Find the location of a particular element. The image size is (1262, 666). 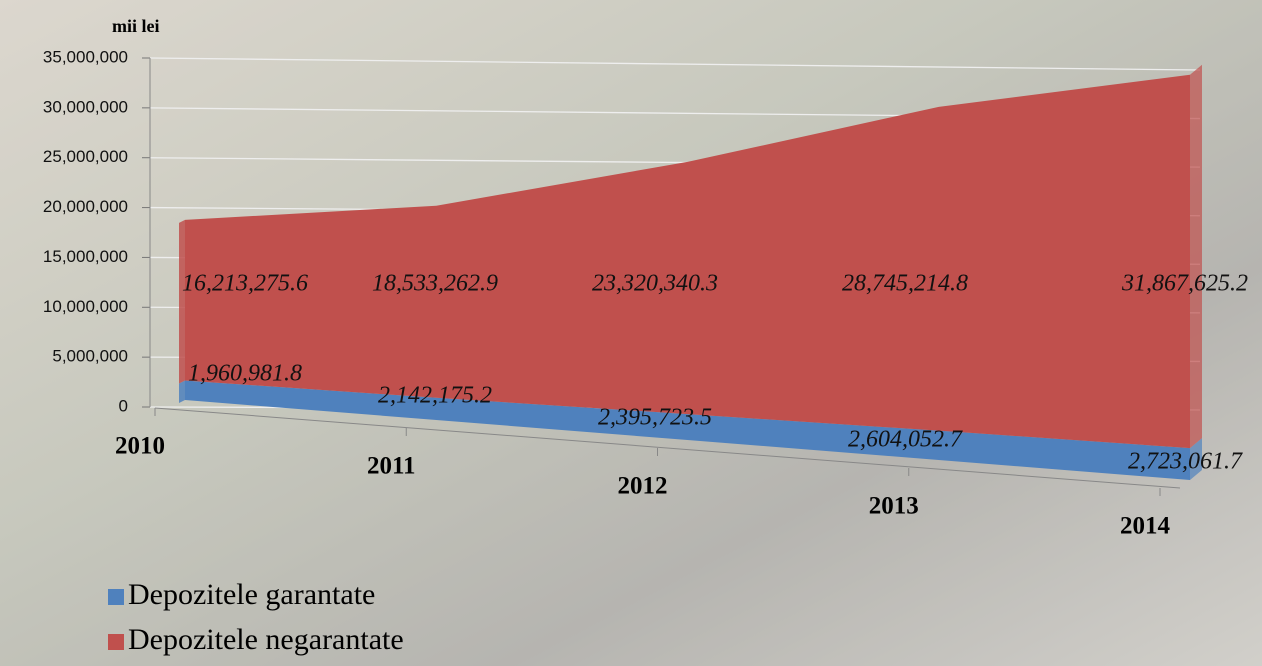

x-tick-label: 2013 is located at coordinates (894, 506).